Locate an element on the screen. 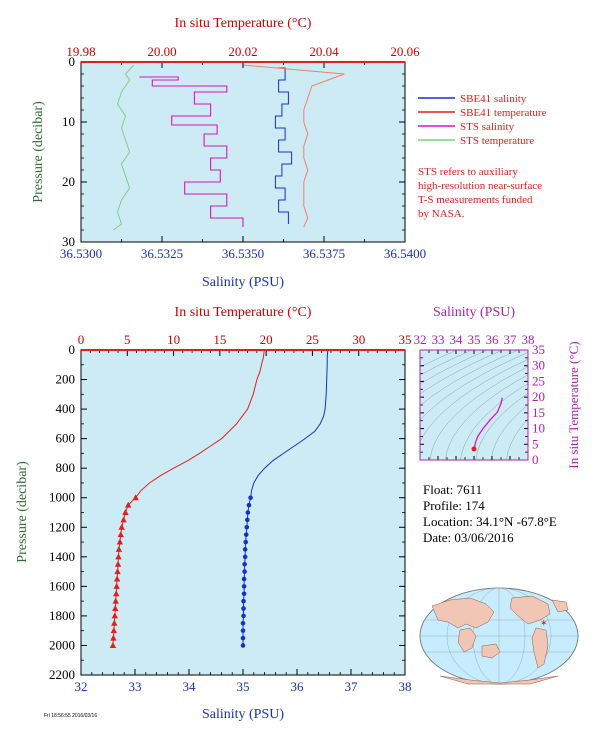 This screenshot has height=736, width=601. footer-timestamp: Fri 18:56:55 2016/03/16 is located at coordinates (71, 716).